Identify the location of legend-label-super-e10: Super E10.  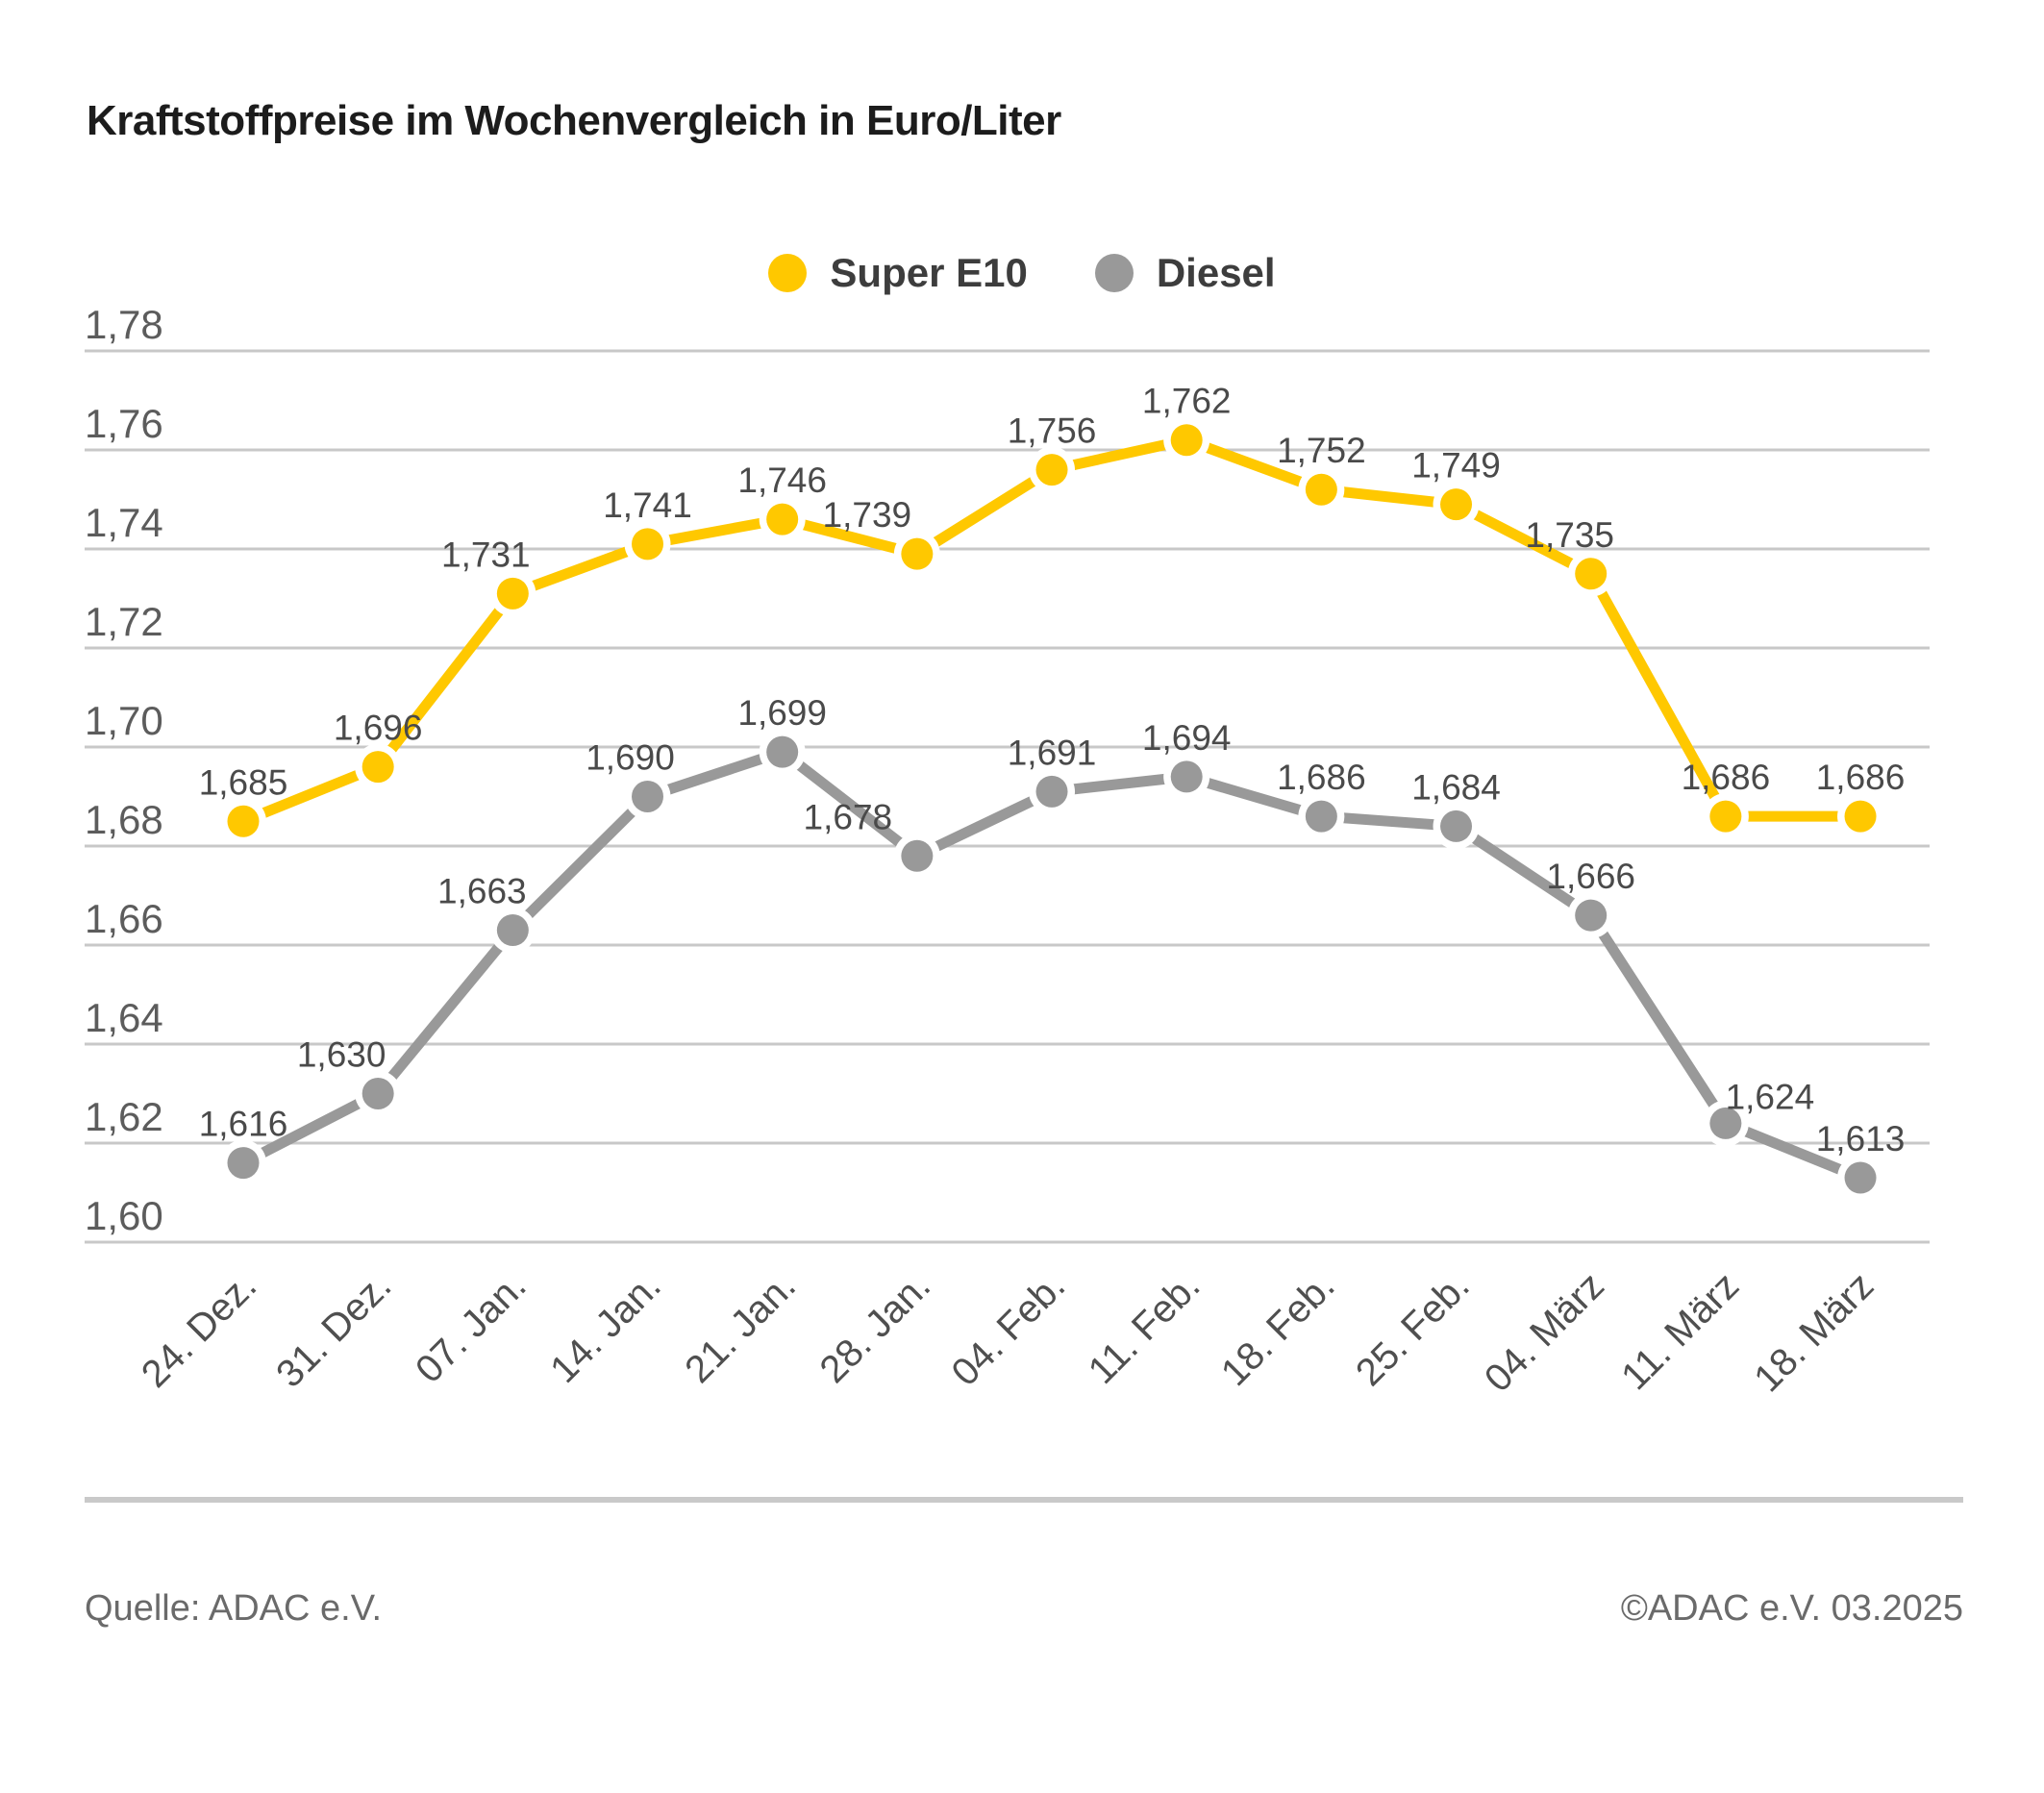
(929, 272).